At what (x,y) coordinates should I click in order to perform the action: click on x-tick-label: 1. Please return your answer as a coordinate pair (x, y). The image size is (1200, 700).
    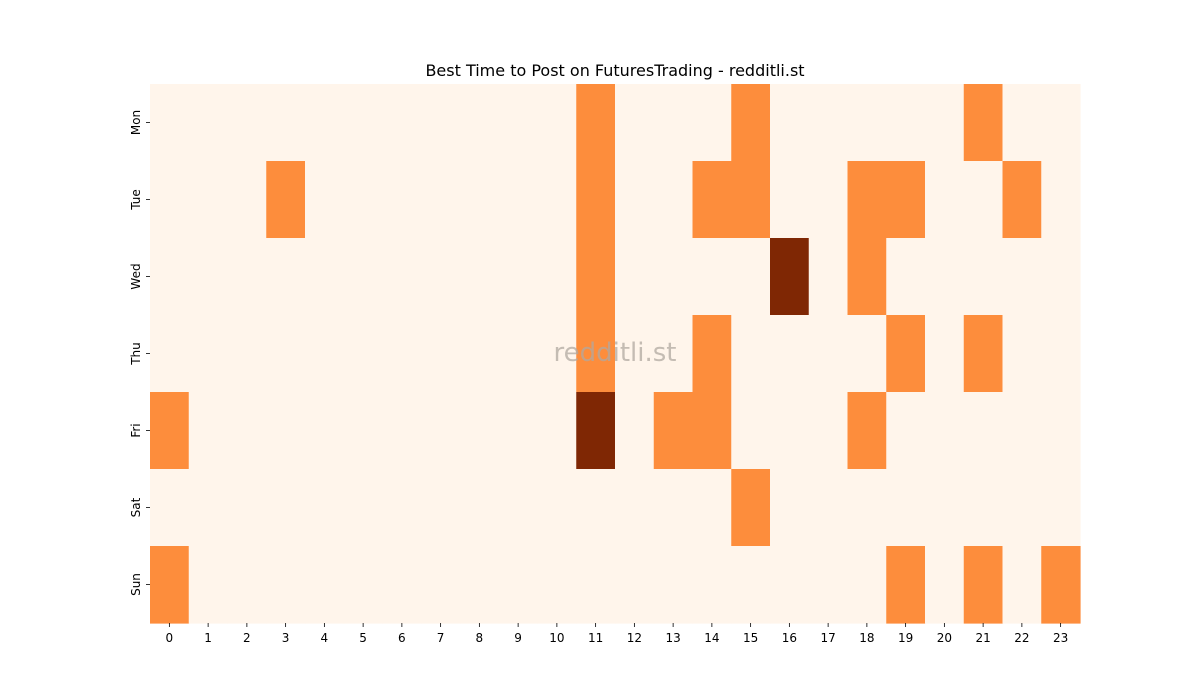
    Looking at the image, I should click on (208, 638).